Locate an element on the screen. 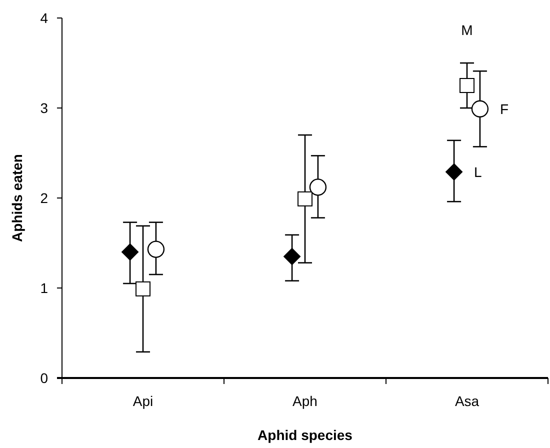 This screenshot has height=448, width=550. y-axis-title: Aphids eaten is located at coordinates (17, 198).